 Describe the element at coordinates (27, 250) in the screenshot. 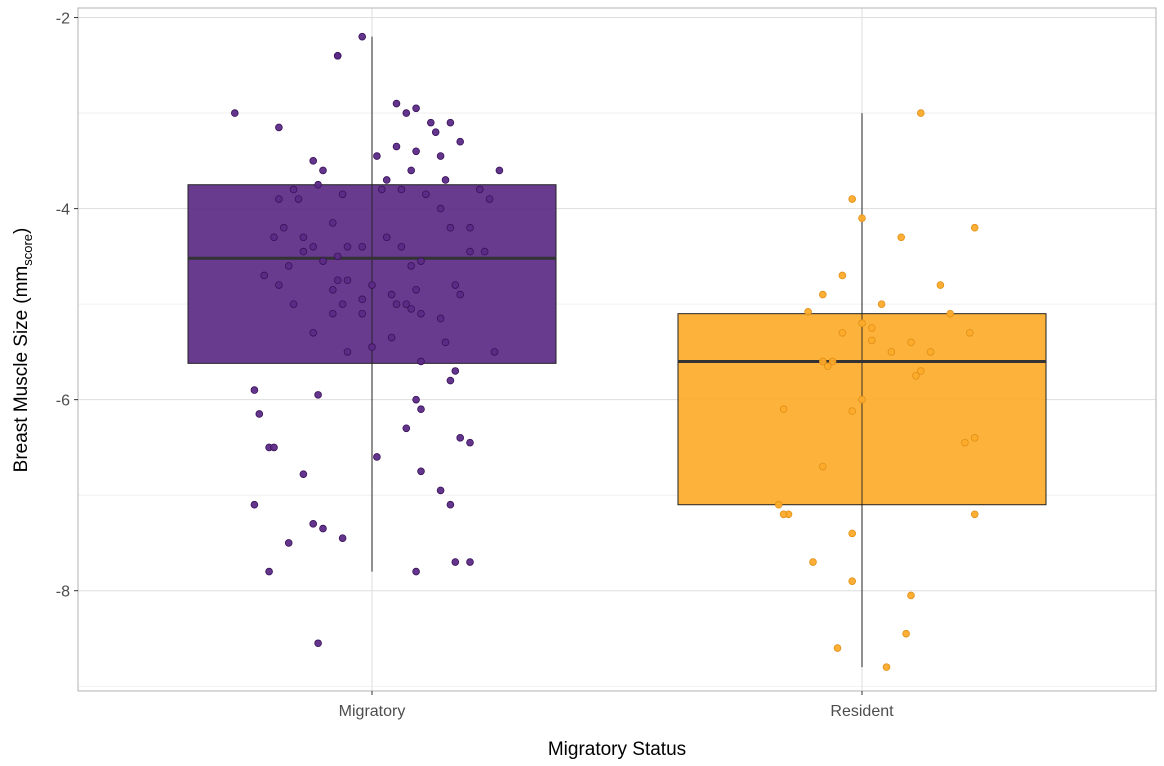

I see `y-axis-title-unit-sub: score` at that location.